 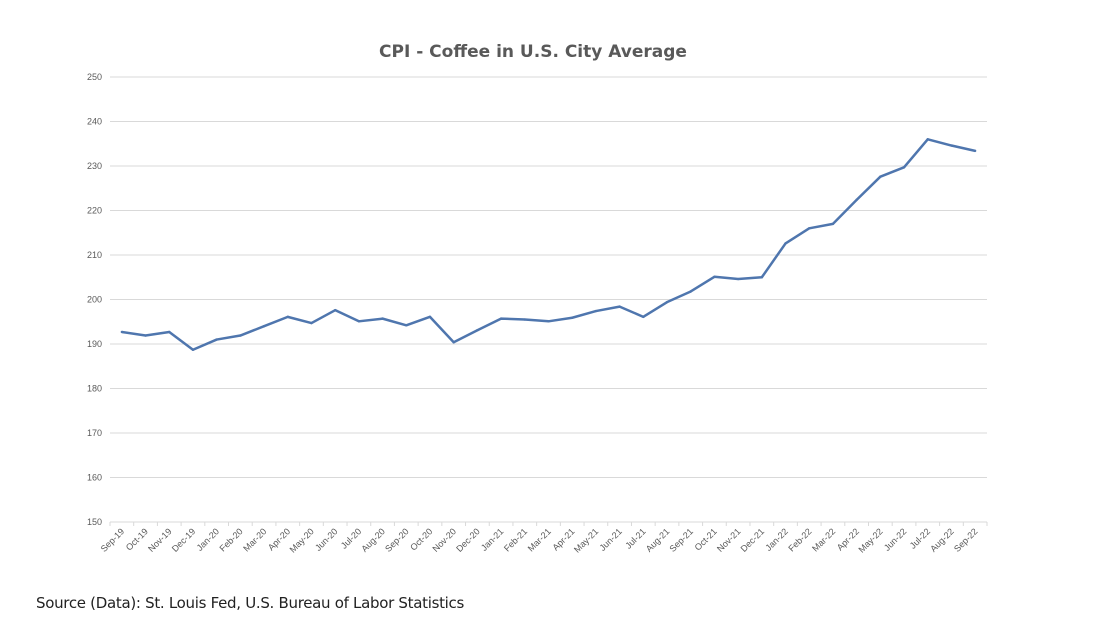 What do you see at coordinates (445, 540) in the screenshot?
I see `x-tick-label: Nov-20` at bounding box center [445, 540].